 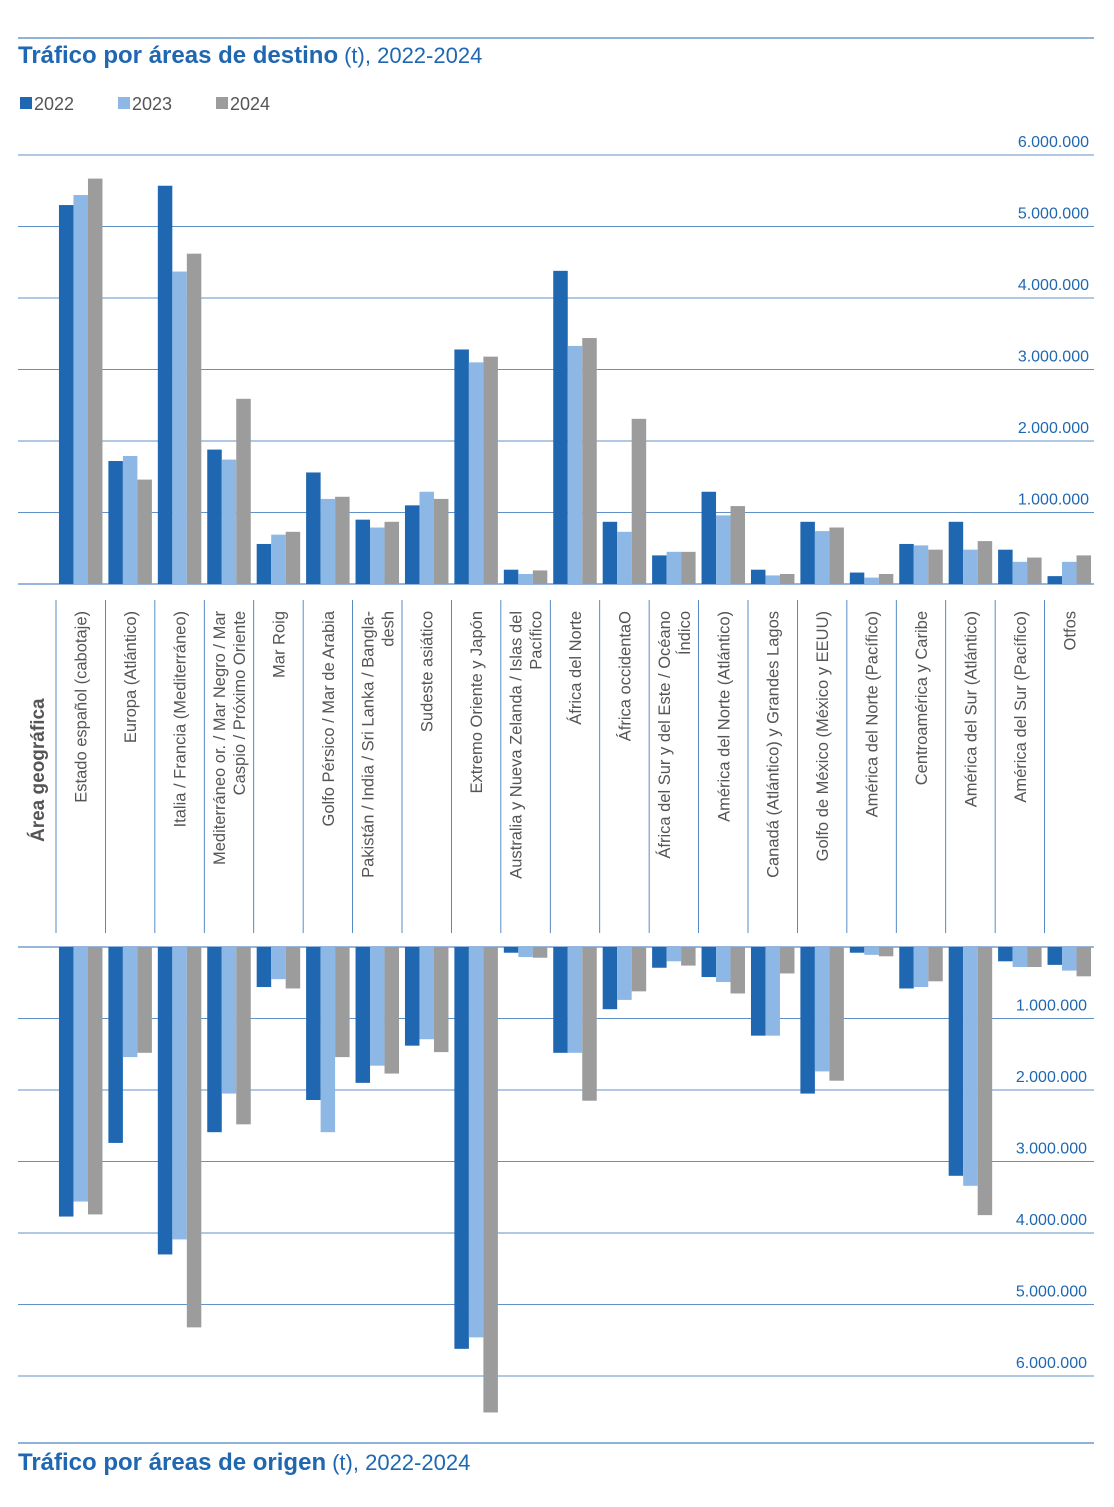 I want to click on category-label: América del Sur (Pacífico), so click(x=1021, y=707).